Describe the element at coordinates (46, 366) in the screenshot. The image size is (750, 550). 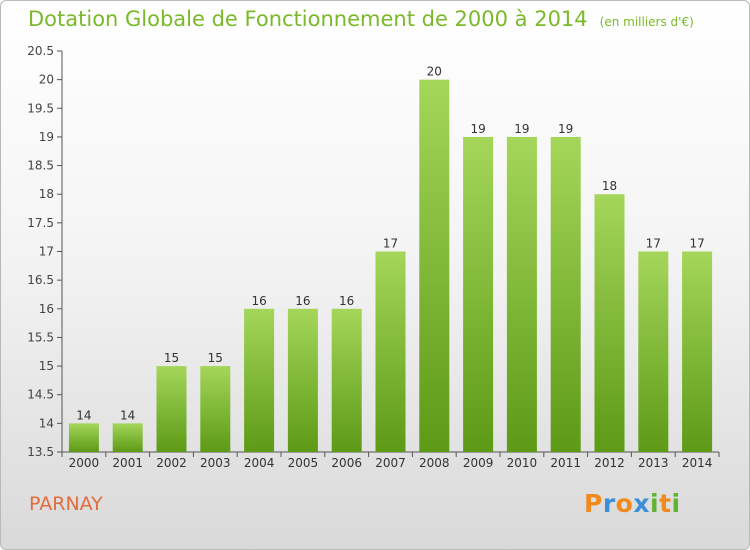
I see `y-tick-label: 15` at that location.